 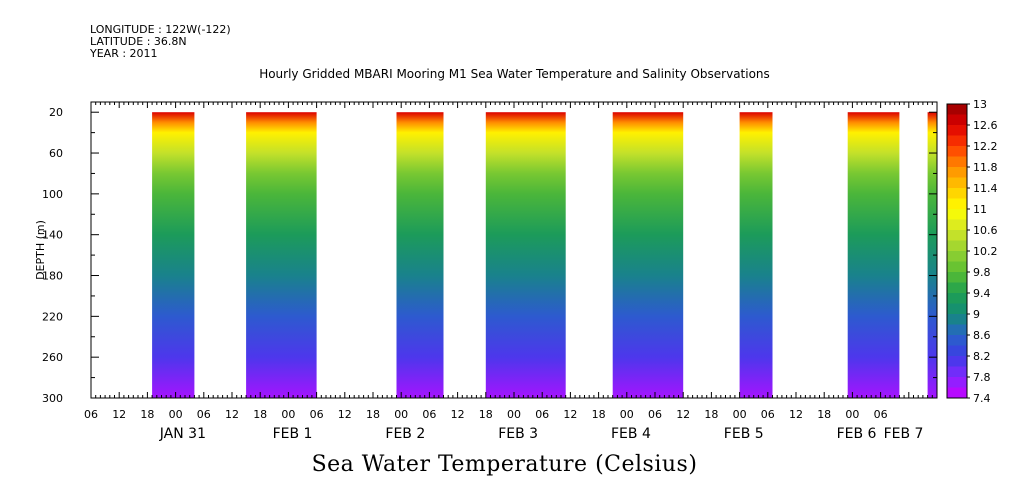 What do you see at coordinates (52, 194) in the screenshot?
I see `y-tick-label: 100` at bounding box center [52, 194].